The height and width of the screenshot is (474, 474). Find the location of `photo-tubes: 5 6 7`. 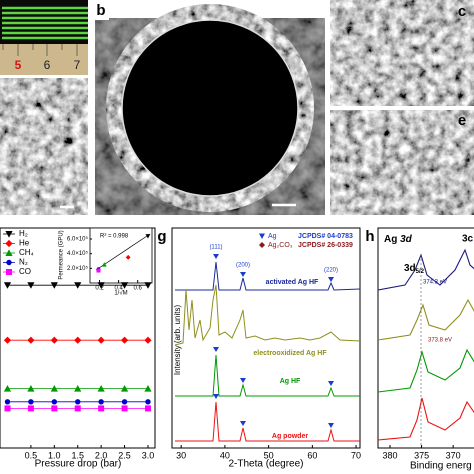

photo-tubes: 5 6 7 is located at coordinates (44, 37).